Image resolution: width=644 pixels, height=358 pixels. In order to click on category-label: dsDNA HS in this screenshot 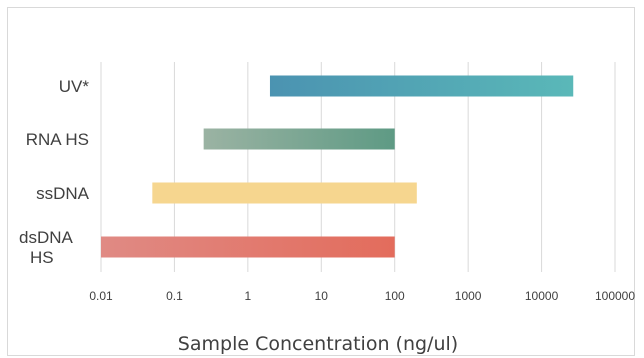, I will do `click(46, 247)`.